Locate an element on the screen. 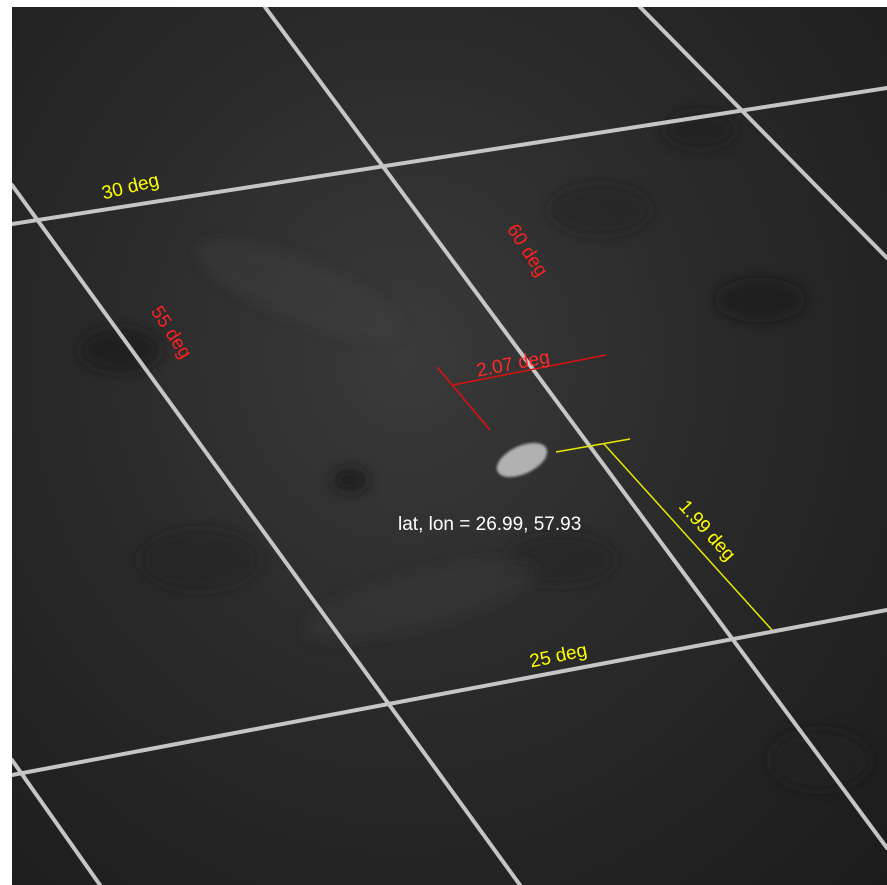  width-measure-bar is located at coordinates (529, 370).